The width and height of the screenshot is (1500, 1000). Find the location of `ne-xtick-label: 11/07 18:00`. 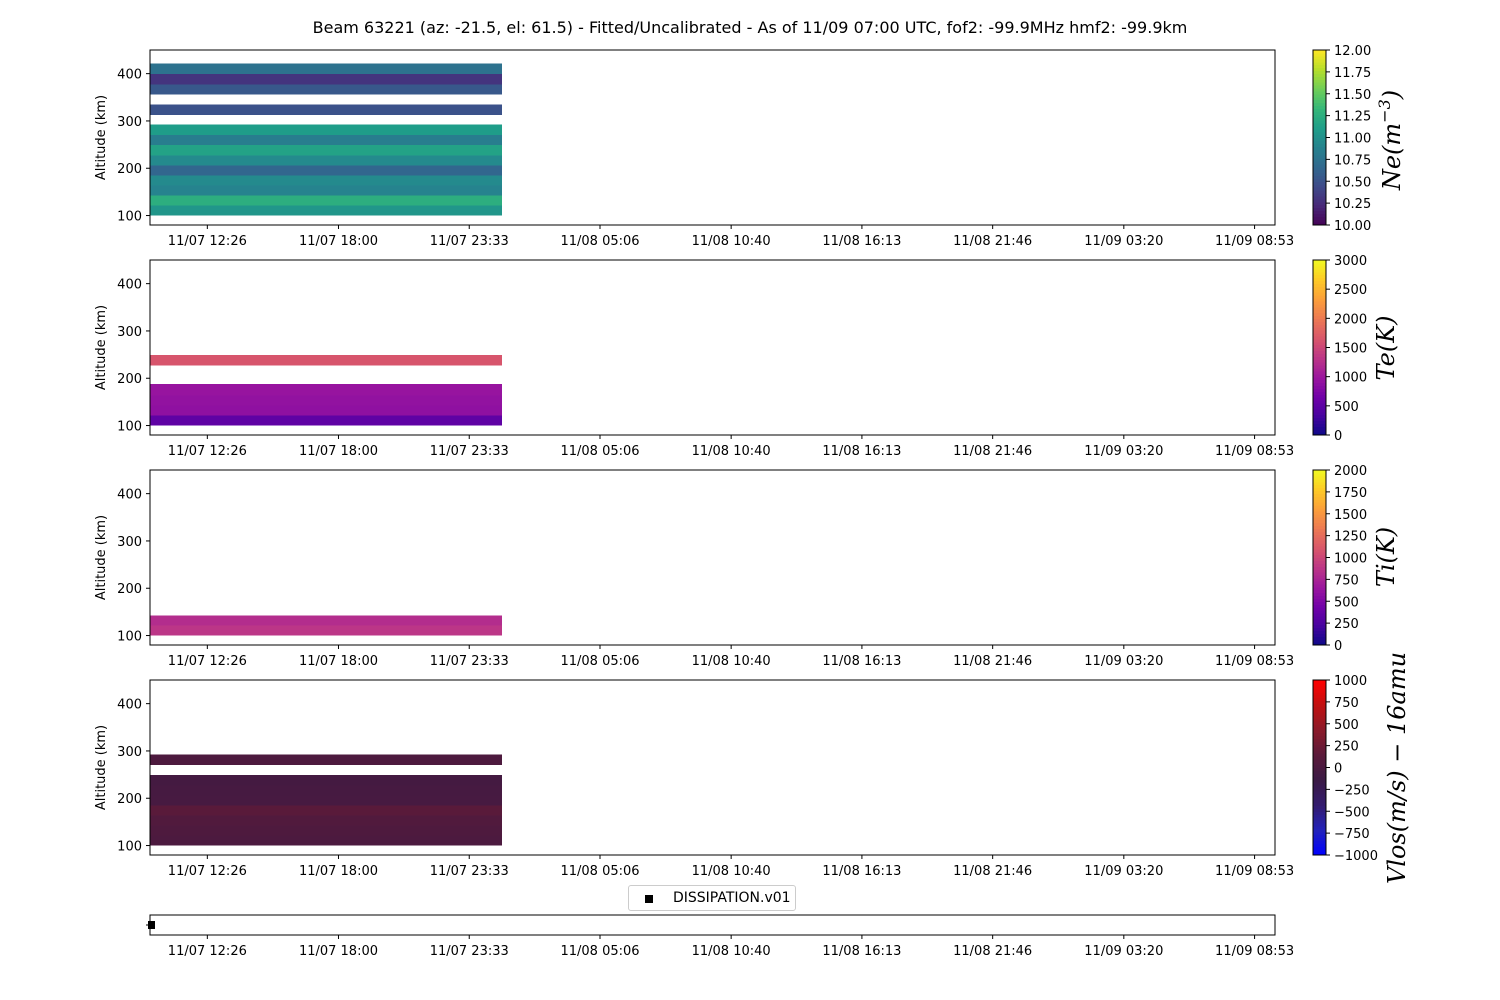

ne-xtick-label: 11/07 18:00 is located at coordinates (338, 241).